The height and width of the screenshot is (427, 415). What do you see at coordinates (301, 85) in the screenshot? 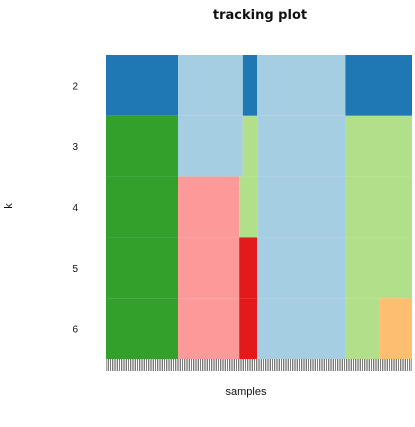
I see `cell-k2-seg3` at bounding box center [301, 85].